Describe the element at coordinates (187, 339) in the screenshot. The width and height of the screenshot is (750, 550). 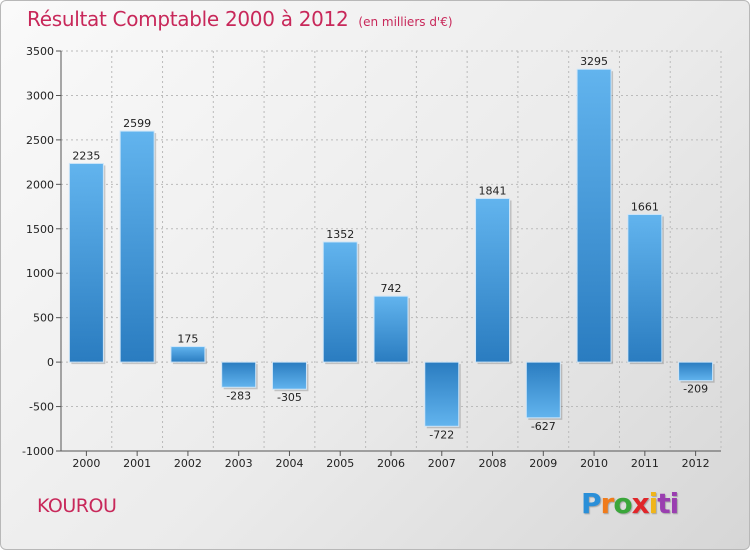
I see `data-label-2002: 175` at that location.